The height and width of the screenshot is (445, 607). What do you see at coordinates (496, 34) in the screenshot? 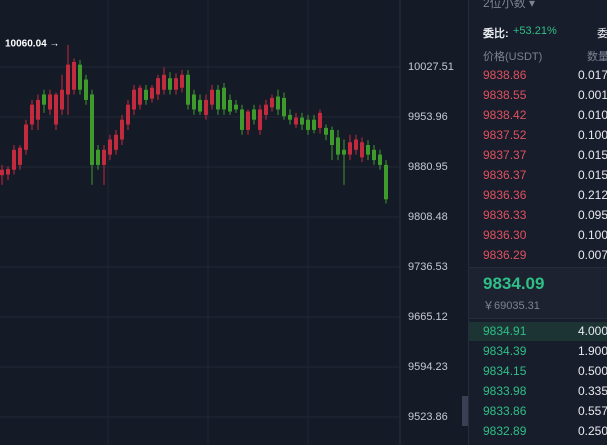
I see `ratio-label: 委比:` at bounding box center [496, 34].